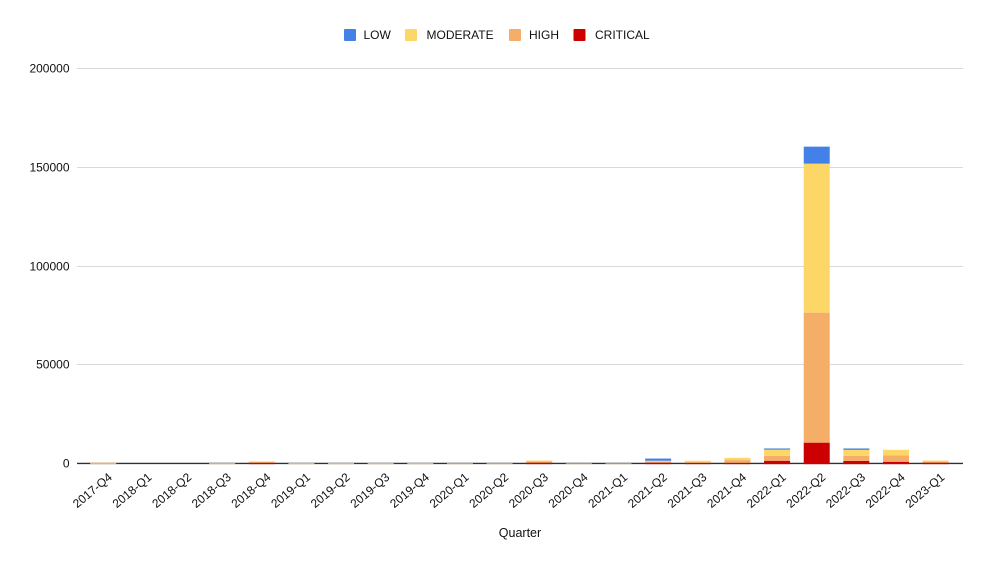  Describe the element at coordinates (520, 533) in the screenshot. I see `svg-text: Quarter` at that location.